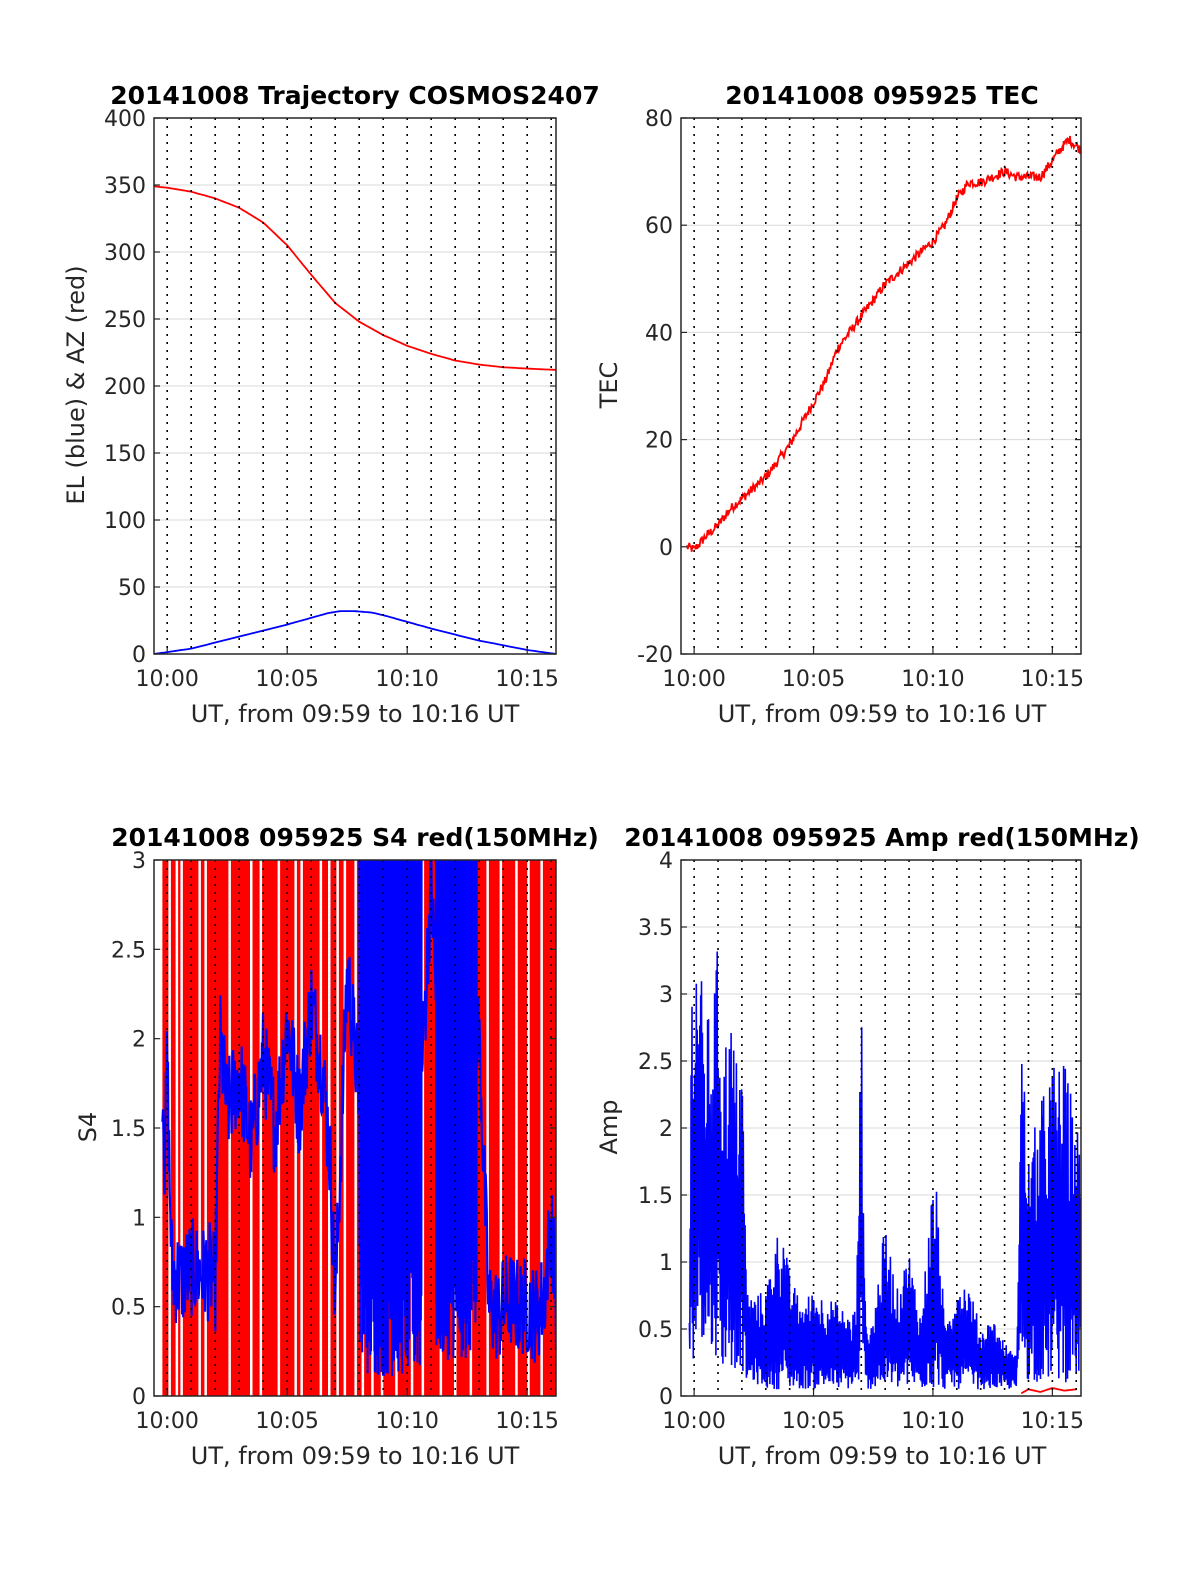 Image resolution: width=1200 pixels, height=1575 pixels. What do you see at coordinates (666, 995) in the screenshot?
I see `amp-ytick-label-6: 3` at bounding box center [666, 995].